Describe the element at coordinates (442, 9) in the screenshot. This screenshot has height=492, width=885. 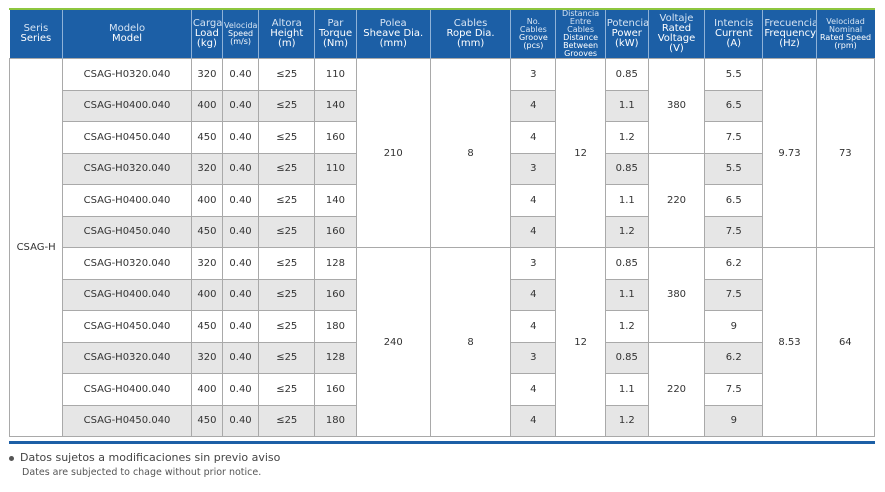
I see `header-accent-line` at that location.